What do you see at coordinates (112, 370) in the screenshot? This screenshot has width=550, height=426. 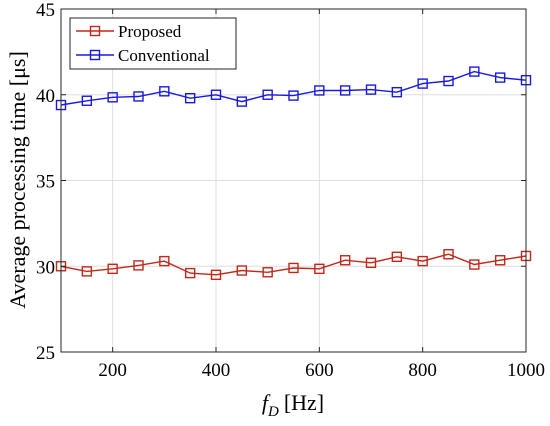 I see `x-tick-label: 200` at bounding box center [112, 370].